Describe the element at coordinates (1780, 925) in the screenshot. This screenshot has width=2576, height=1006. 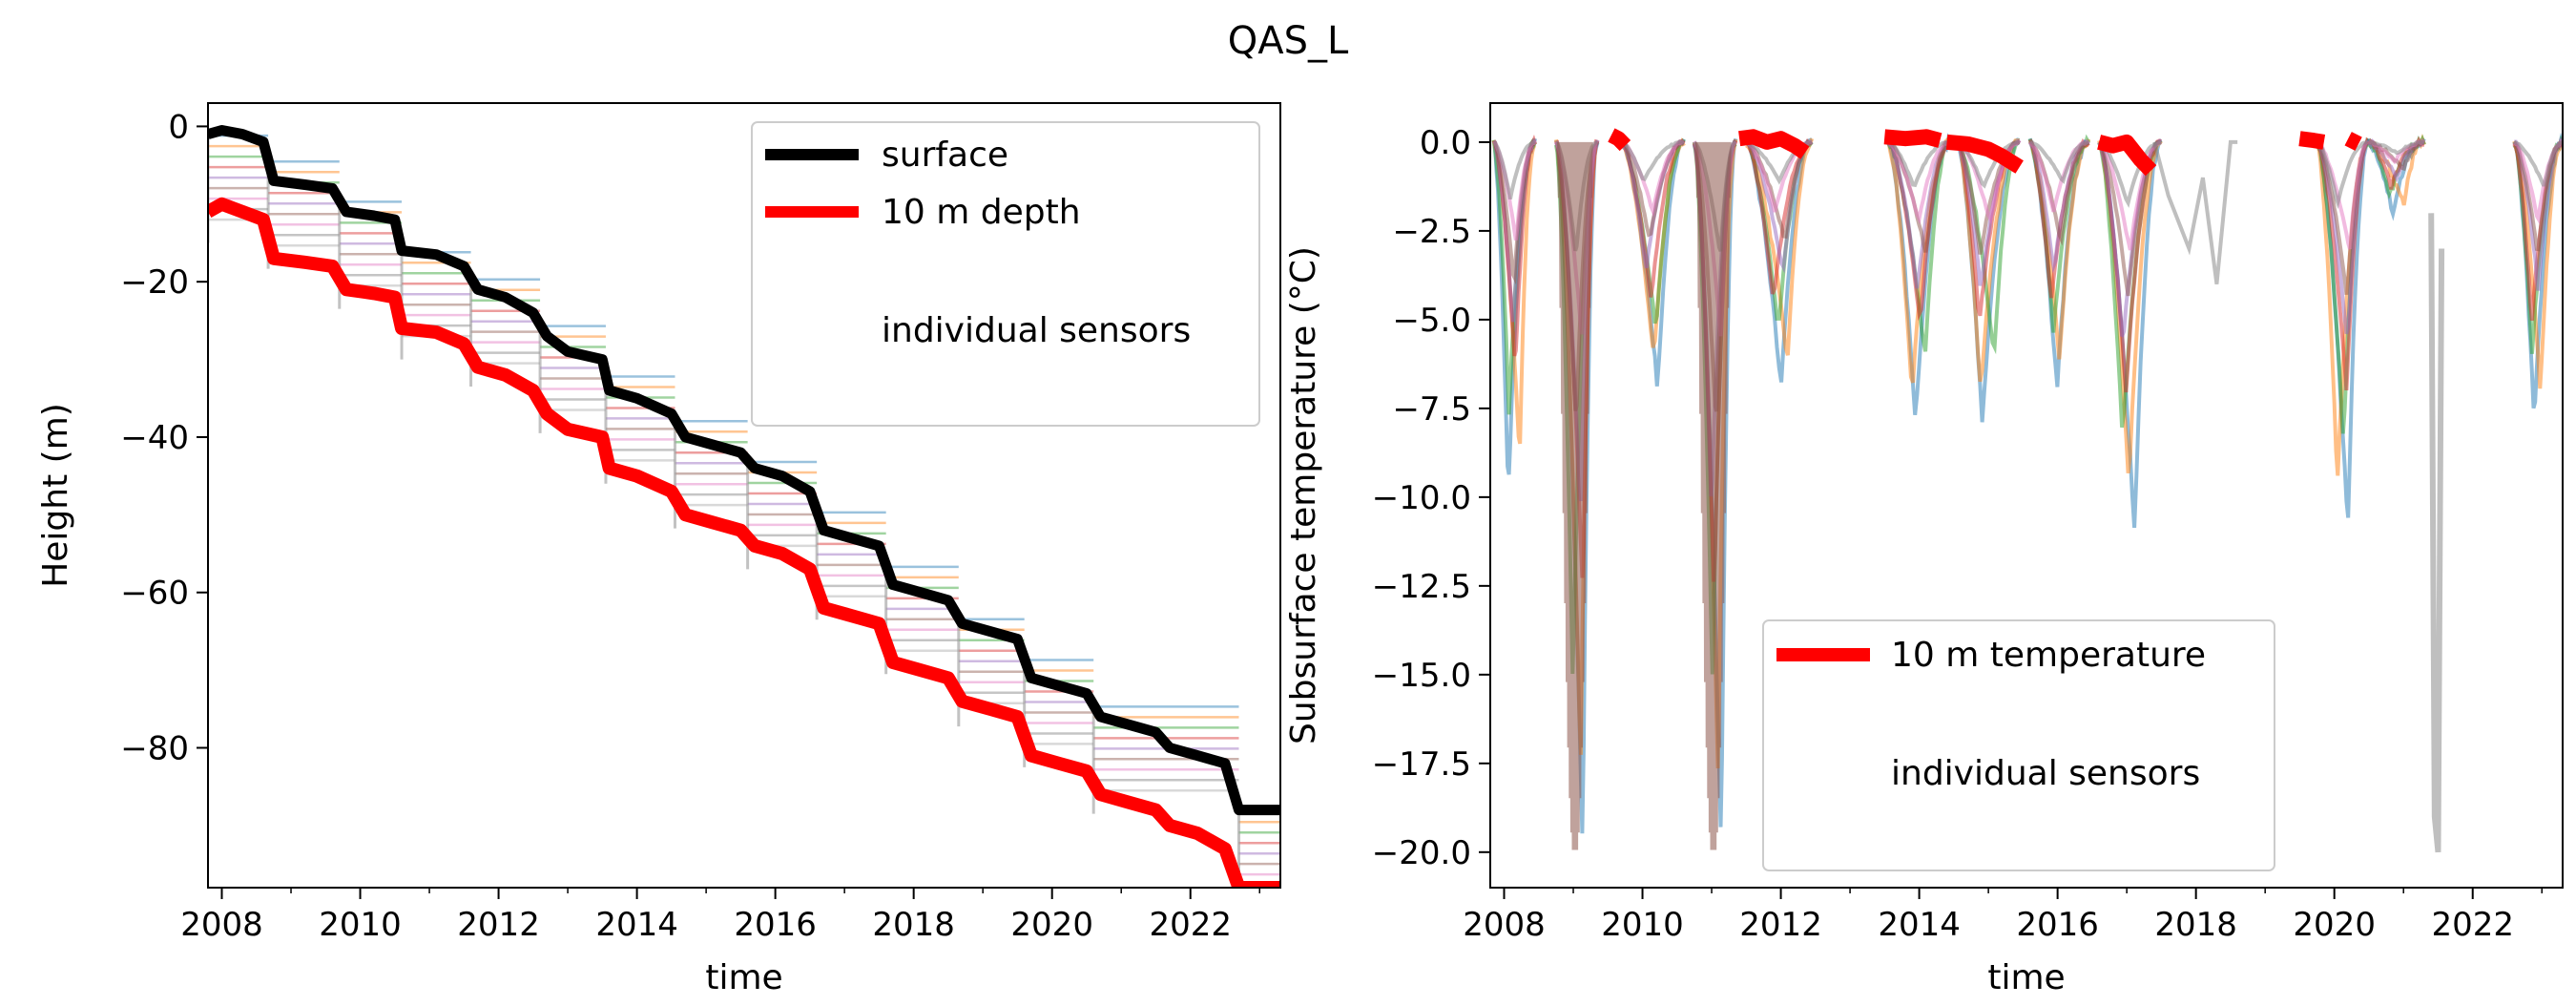
I see `right-x-tick-label: 2012` at that location.